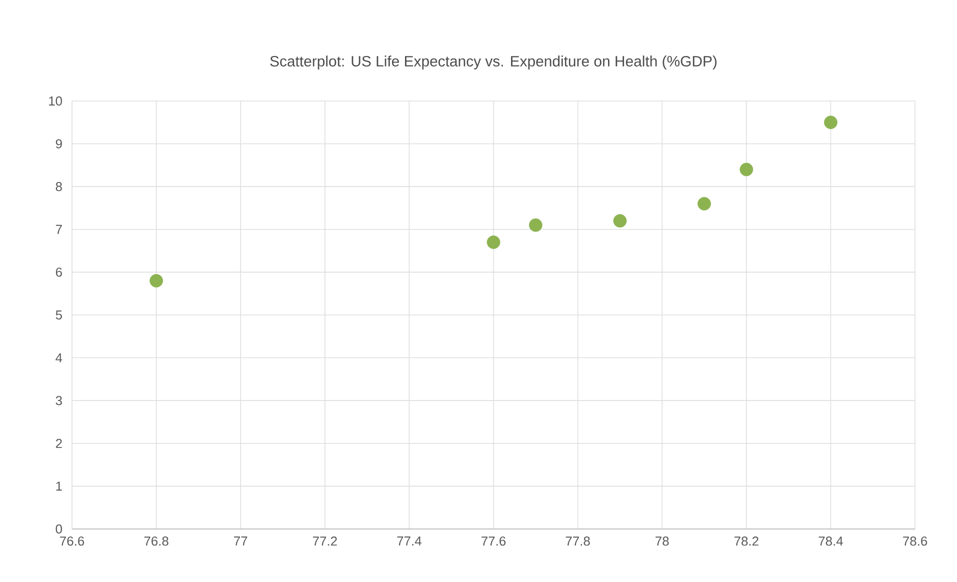 The width and height of the screenshot is (957, 582). Describe the element at coordinates (55, 101) in the screenshot. I see `y-tick-label: 10` at that location.